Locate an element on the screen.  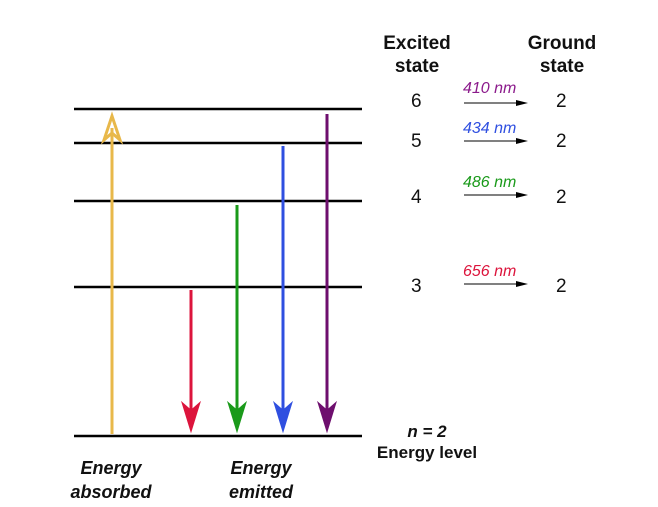
ground-state-header: Ground state is located at coordinates (562, 55).